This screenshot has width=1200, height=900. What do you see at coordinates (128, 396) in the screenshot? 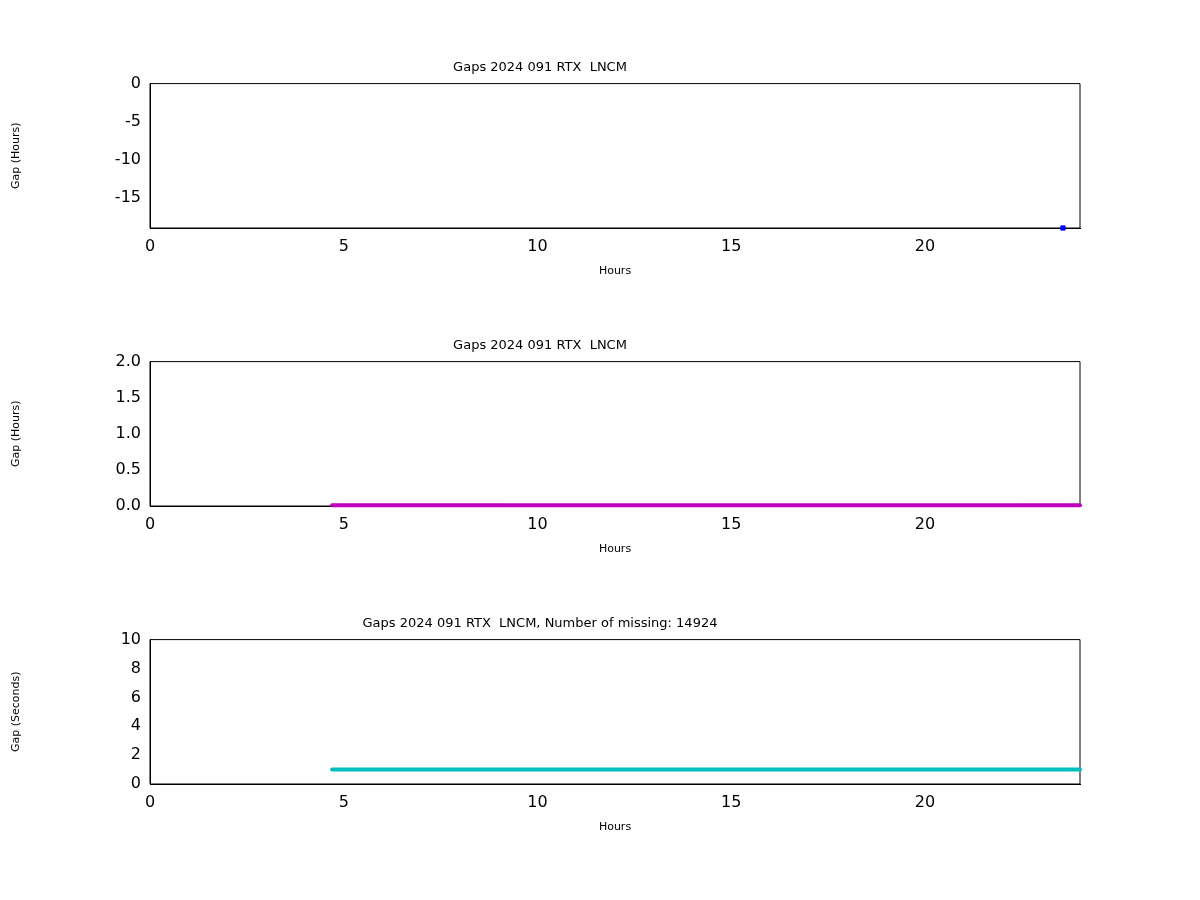
I see `y-tick-label: 1.5` at bounding box center [128, 396].